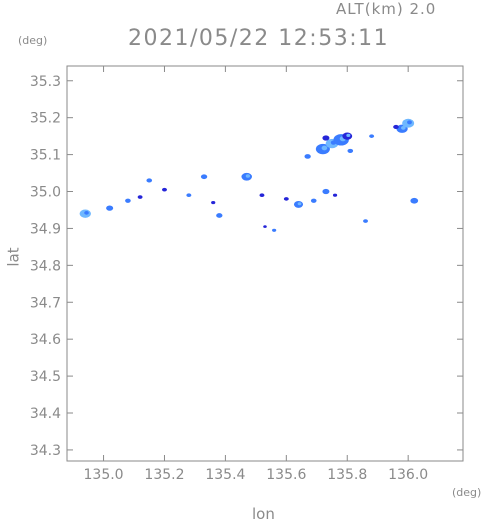 The height and width of the screenshot is (523, 491). Describe the element at coordinates (259, 38) in the screenshot. I see `timestamp-title: 2021/05/22 12:53:11` at that location.